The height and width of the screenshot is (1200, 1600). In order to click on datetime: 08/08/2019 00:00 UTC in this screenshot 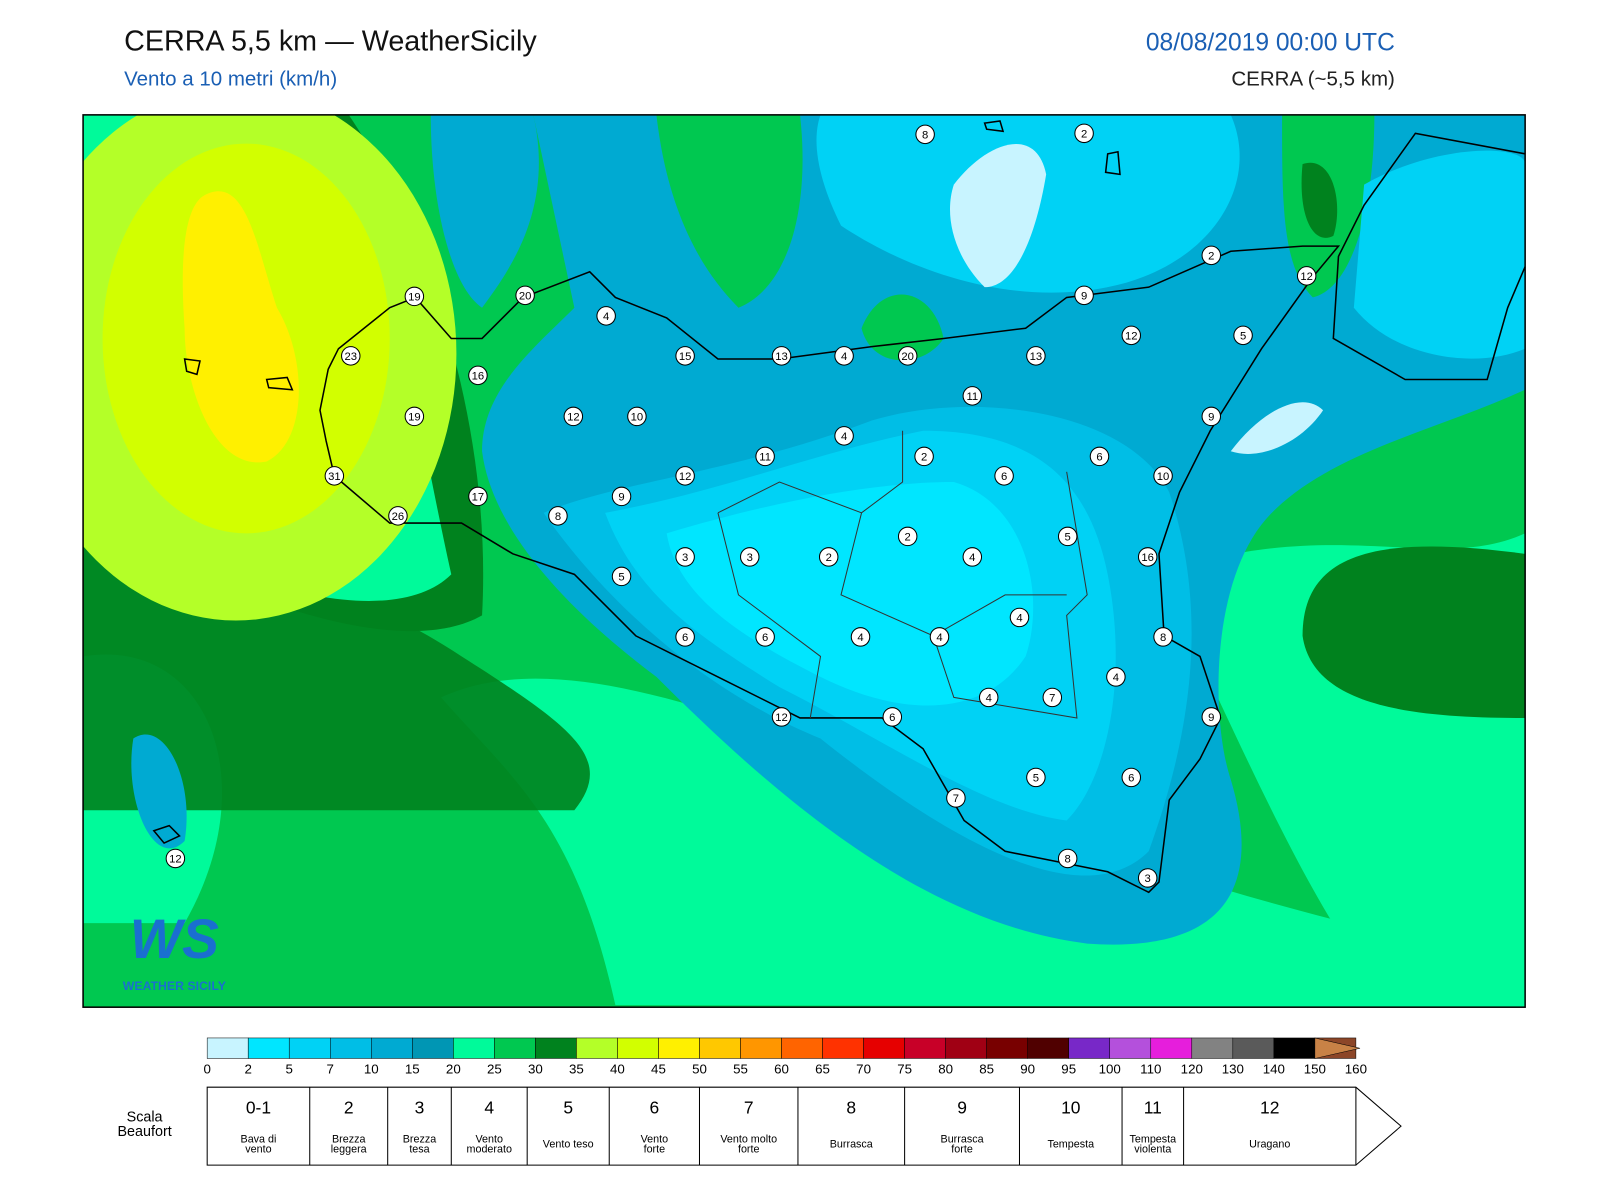, I will do `click(1270, 43)`.